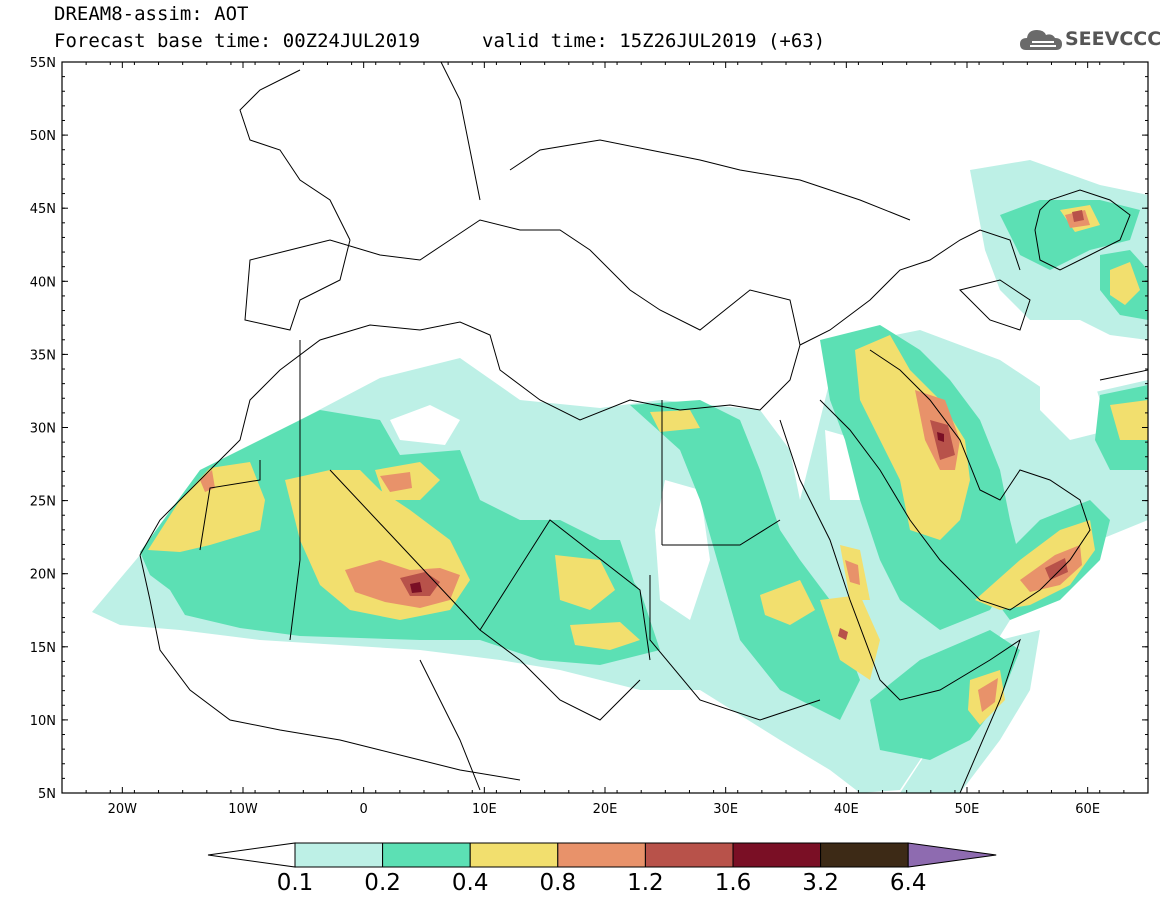  I want to click on colorbar-label: 0.4, so click(470, 883).